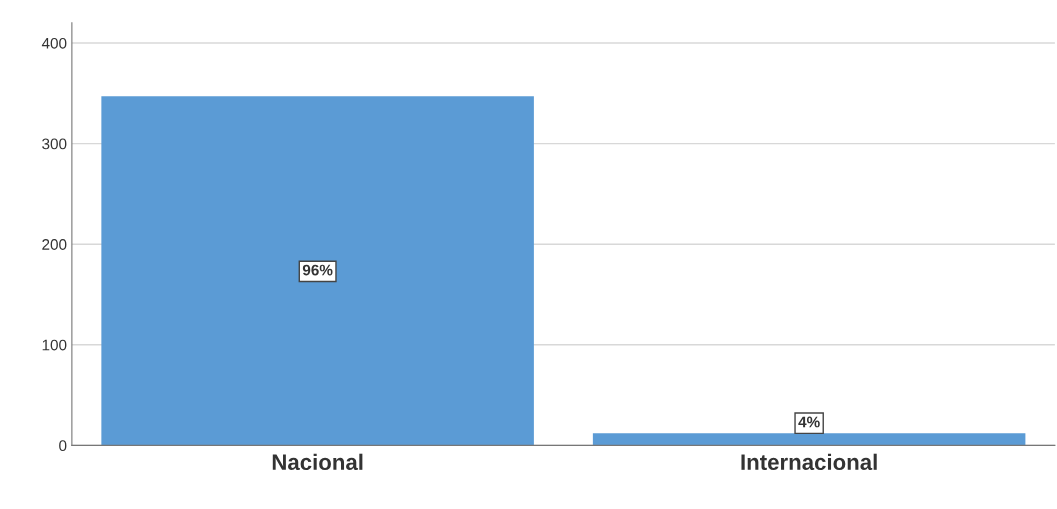  Describe the element at coordinates (63, 446) in the screenshot. I see `y-tick-label: 0` at that location.